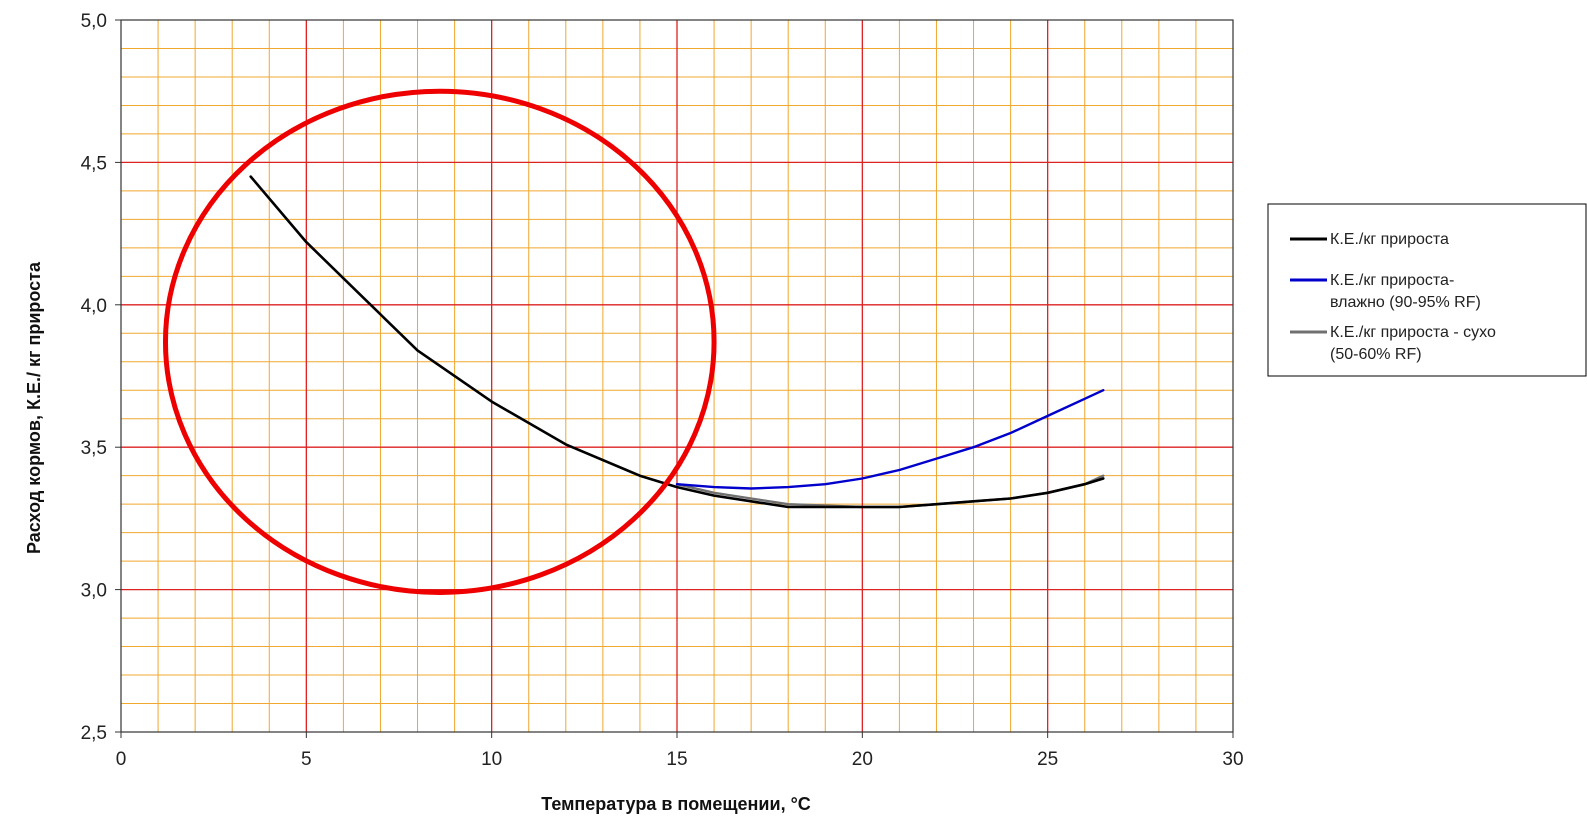 This screenshot has width=1587, height=836. What do you see at coordinates (676, 804) in the screenshot?
I see `x-axis-title: Температура в помещении, °C` at bounding box center [676, 804].